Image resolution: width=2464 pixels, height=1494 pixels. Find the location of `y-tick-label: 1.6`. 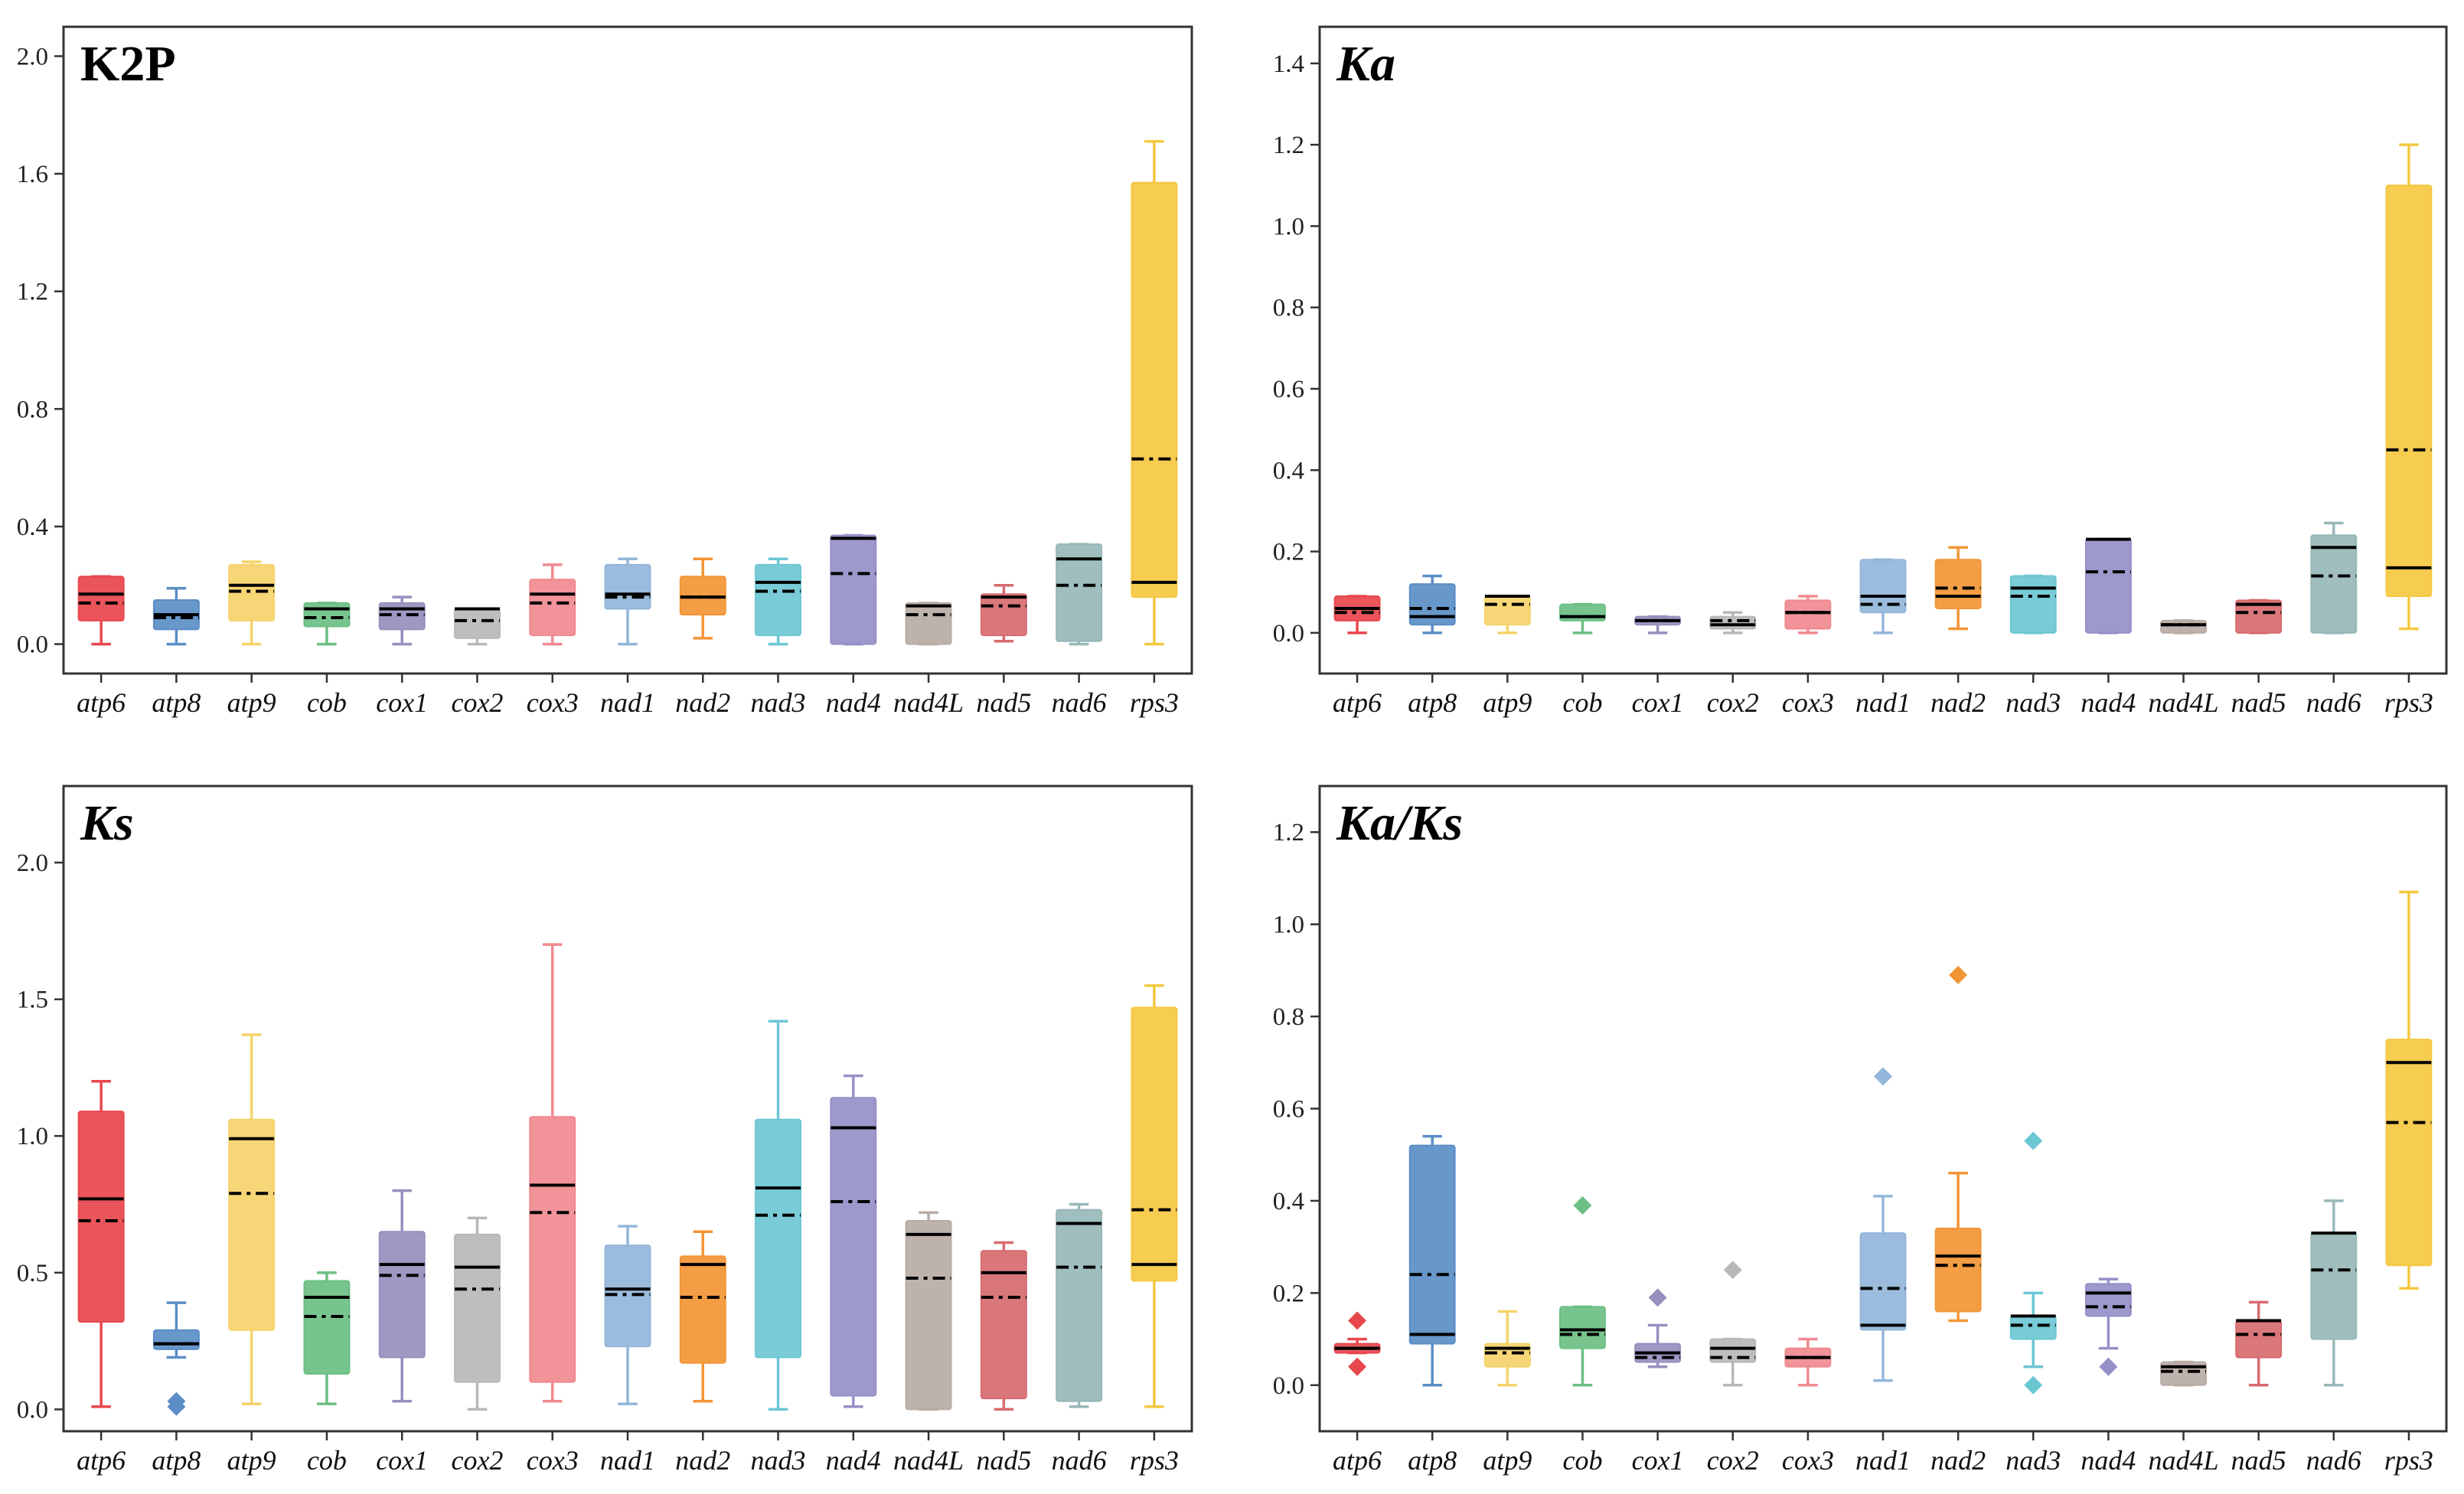

y-tick-label: 1.6 is located at coordinates (32, 174).